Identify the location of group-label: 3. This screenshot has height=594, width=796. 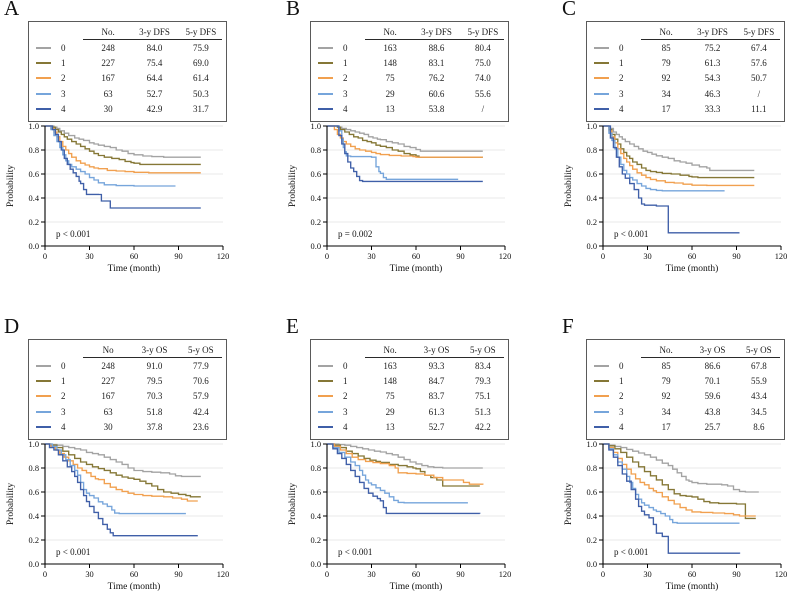
(63, 93).